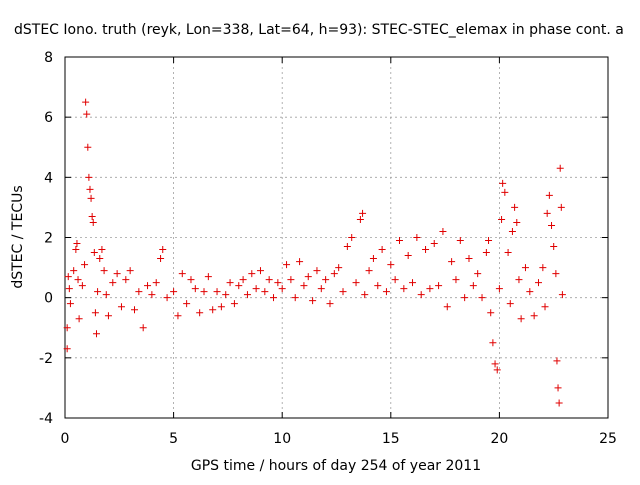 The width and height of the screenshot is (640, 485). Describe the element at coordinates (48, 118) in the screenshot. I see `y-tick-label: 6` at that location.